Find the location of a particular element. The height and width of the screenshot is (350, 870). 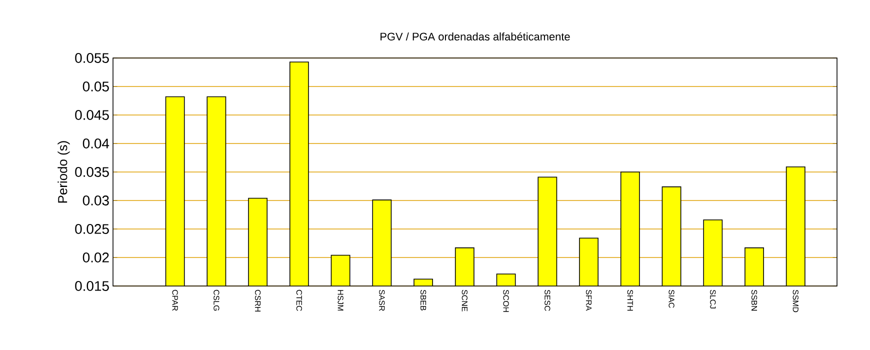

y-tick-label: 0.04 is located at coordinates (96, 143).